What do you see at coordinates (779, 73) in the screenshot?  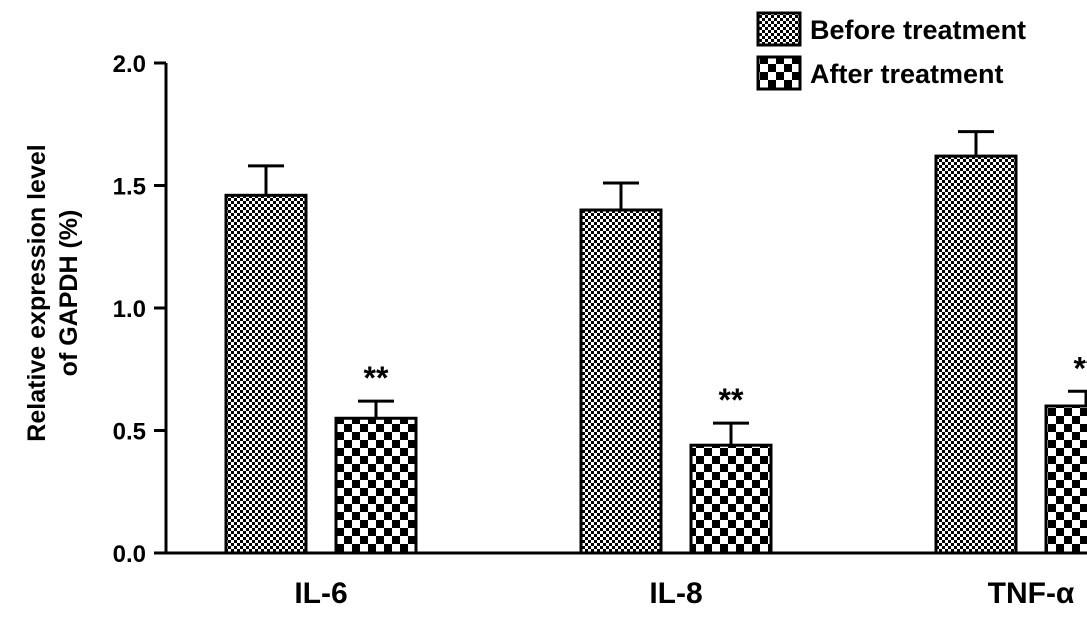 I see `legend-swatch-after` at bounding box center [779, 73].